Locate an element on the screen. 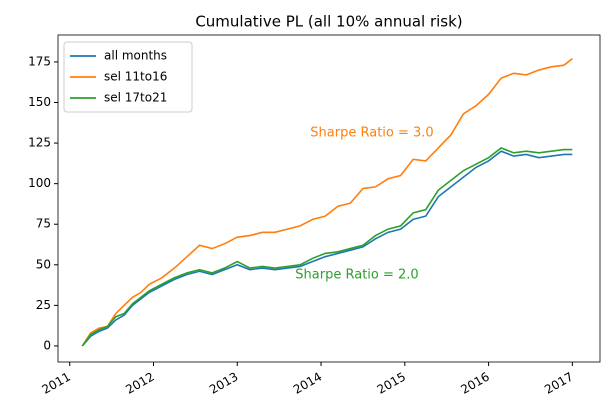  legend-label: sel 17to21 is located at coordinates (135, 98).